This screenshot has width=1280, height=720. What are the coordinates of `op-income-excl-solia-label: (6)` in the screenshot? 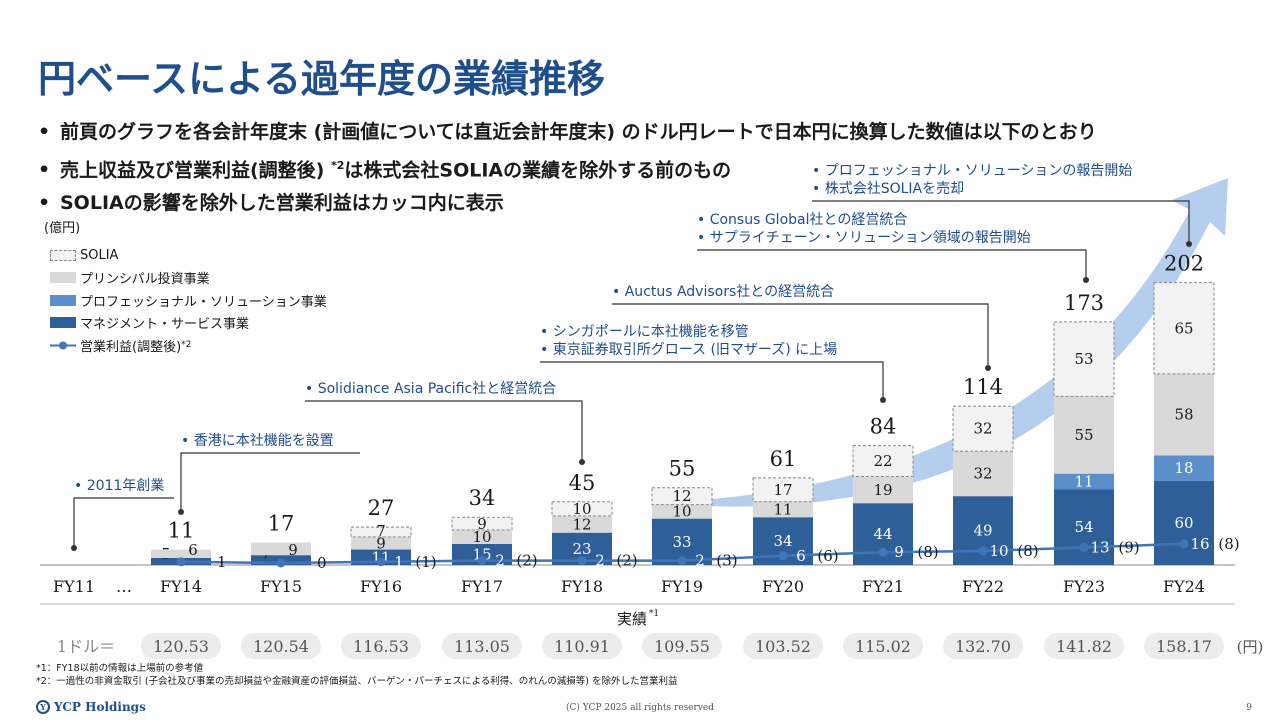 It's located at (827, 556).